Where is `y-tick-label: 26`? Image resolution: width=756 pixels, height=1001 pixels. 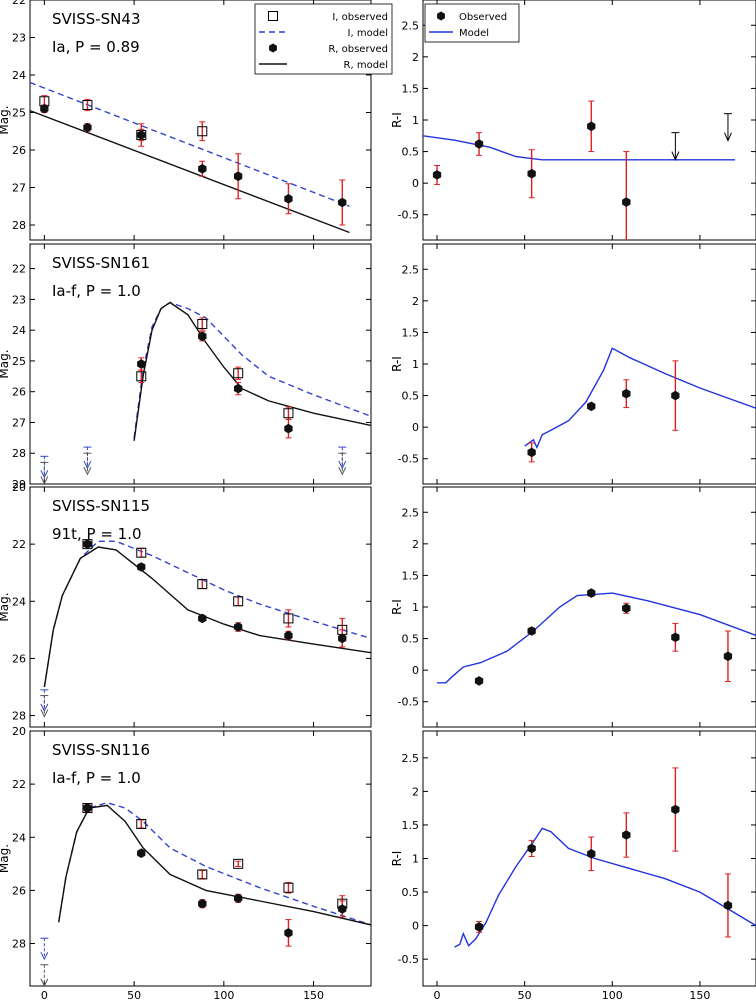 y-tick-label: 26 is located at coordinates (19, 150).